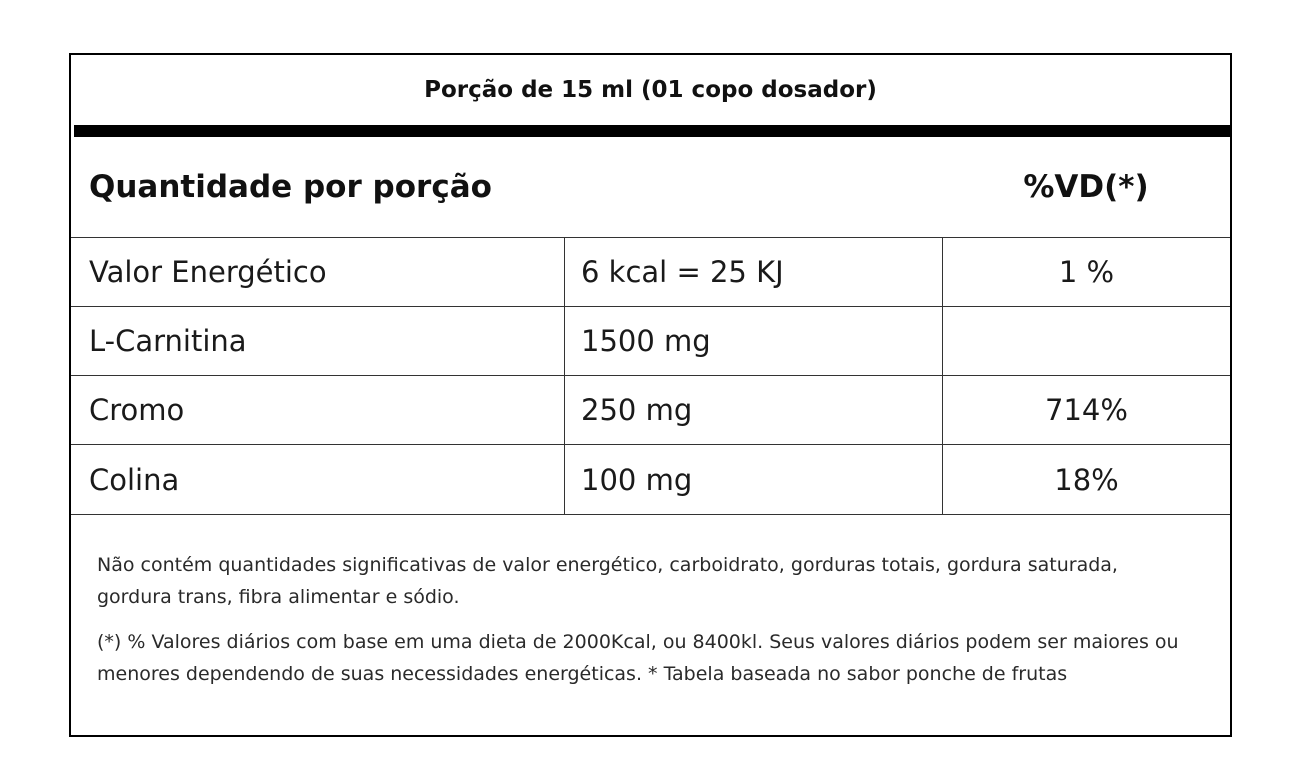  I want to click on daily-value-heading: %VD(*), so click(1086, 187).